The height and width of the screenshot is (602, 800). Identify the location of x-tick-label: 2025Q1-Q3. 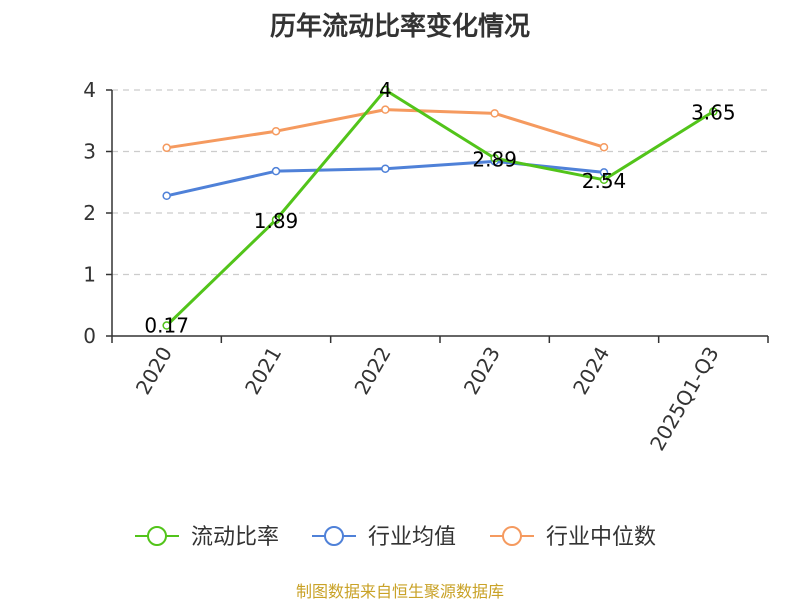
(684, 399).